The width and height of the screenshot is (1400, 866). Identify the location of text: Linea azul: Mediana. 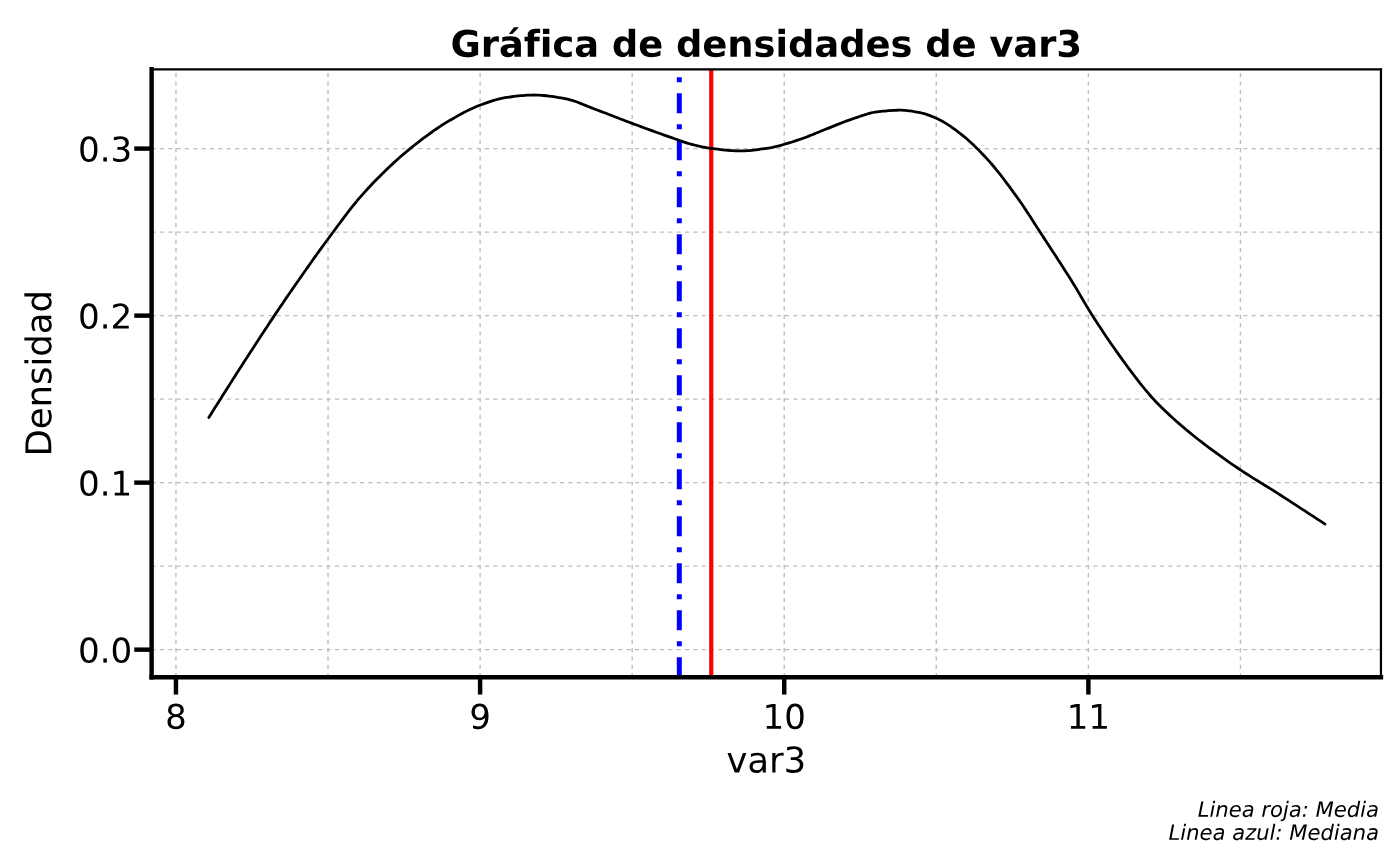
(1273, 832).